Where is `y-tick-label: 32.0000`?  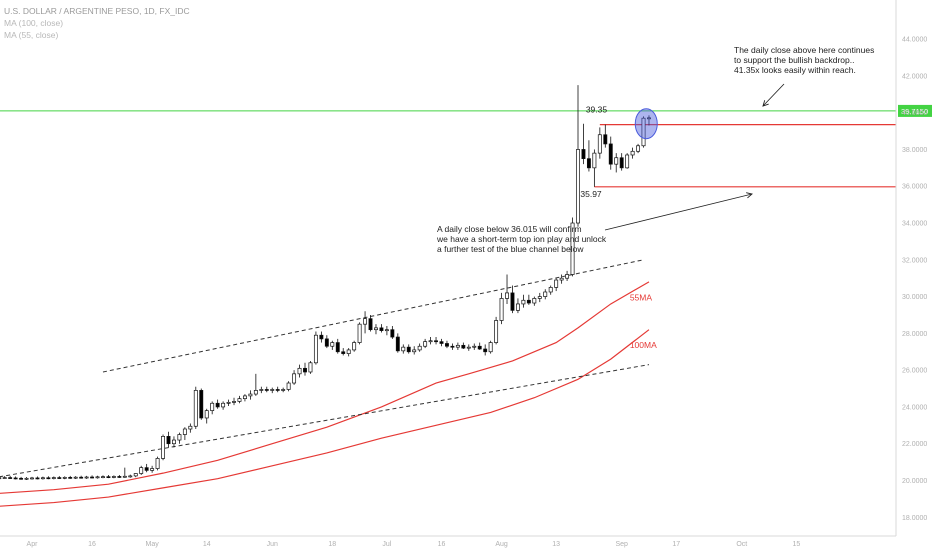 y-tick-label: 32.0000 is located at coordinates (914, 260).